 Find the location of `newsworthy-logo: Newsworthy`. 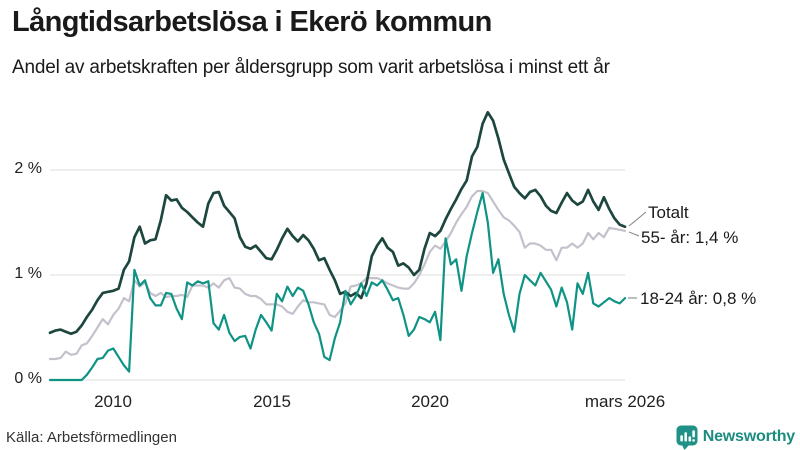

newsworthy-logo: Newsworthy is located at coordinates (735, 437).